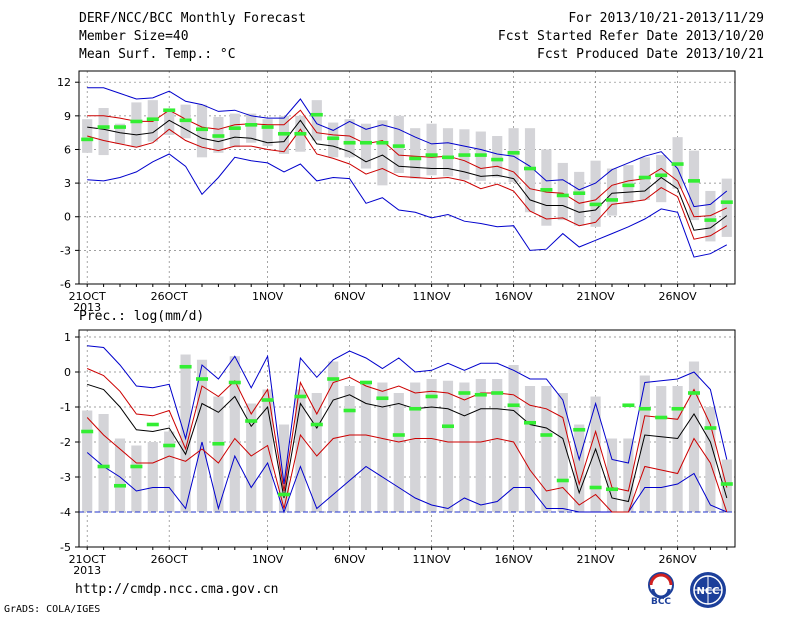 The image size is (800, 618). What do you see at coordinates (157, 54) in the screenshot?
I see `variable-label: Mean Surf. Temp.: °C` at bounding box center [157, 54].